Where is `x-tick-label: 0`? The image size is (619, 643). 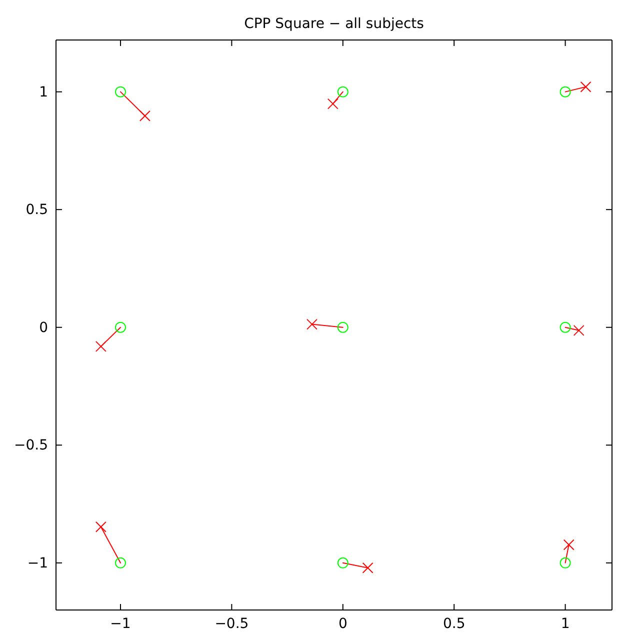 x-tick-label: 0 is located at coordinates (343, 624).